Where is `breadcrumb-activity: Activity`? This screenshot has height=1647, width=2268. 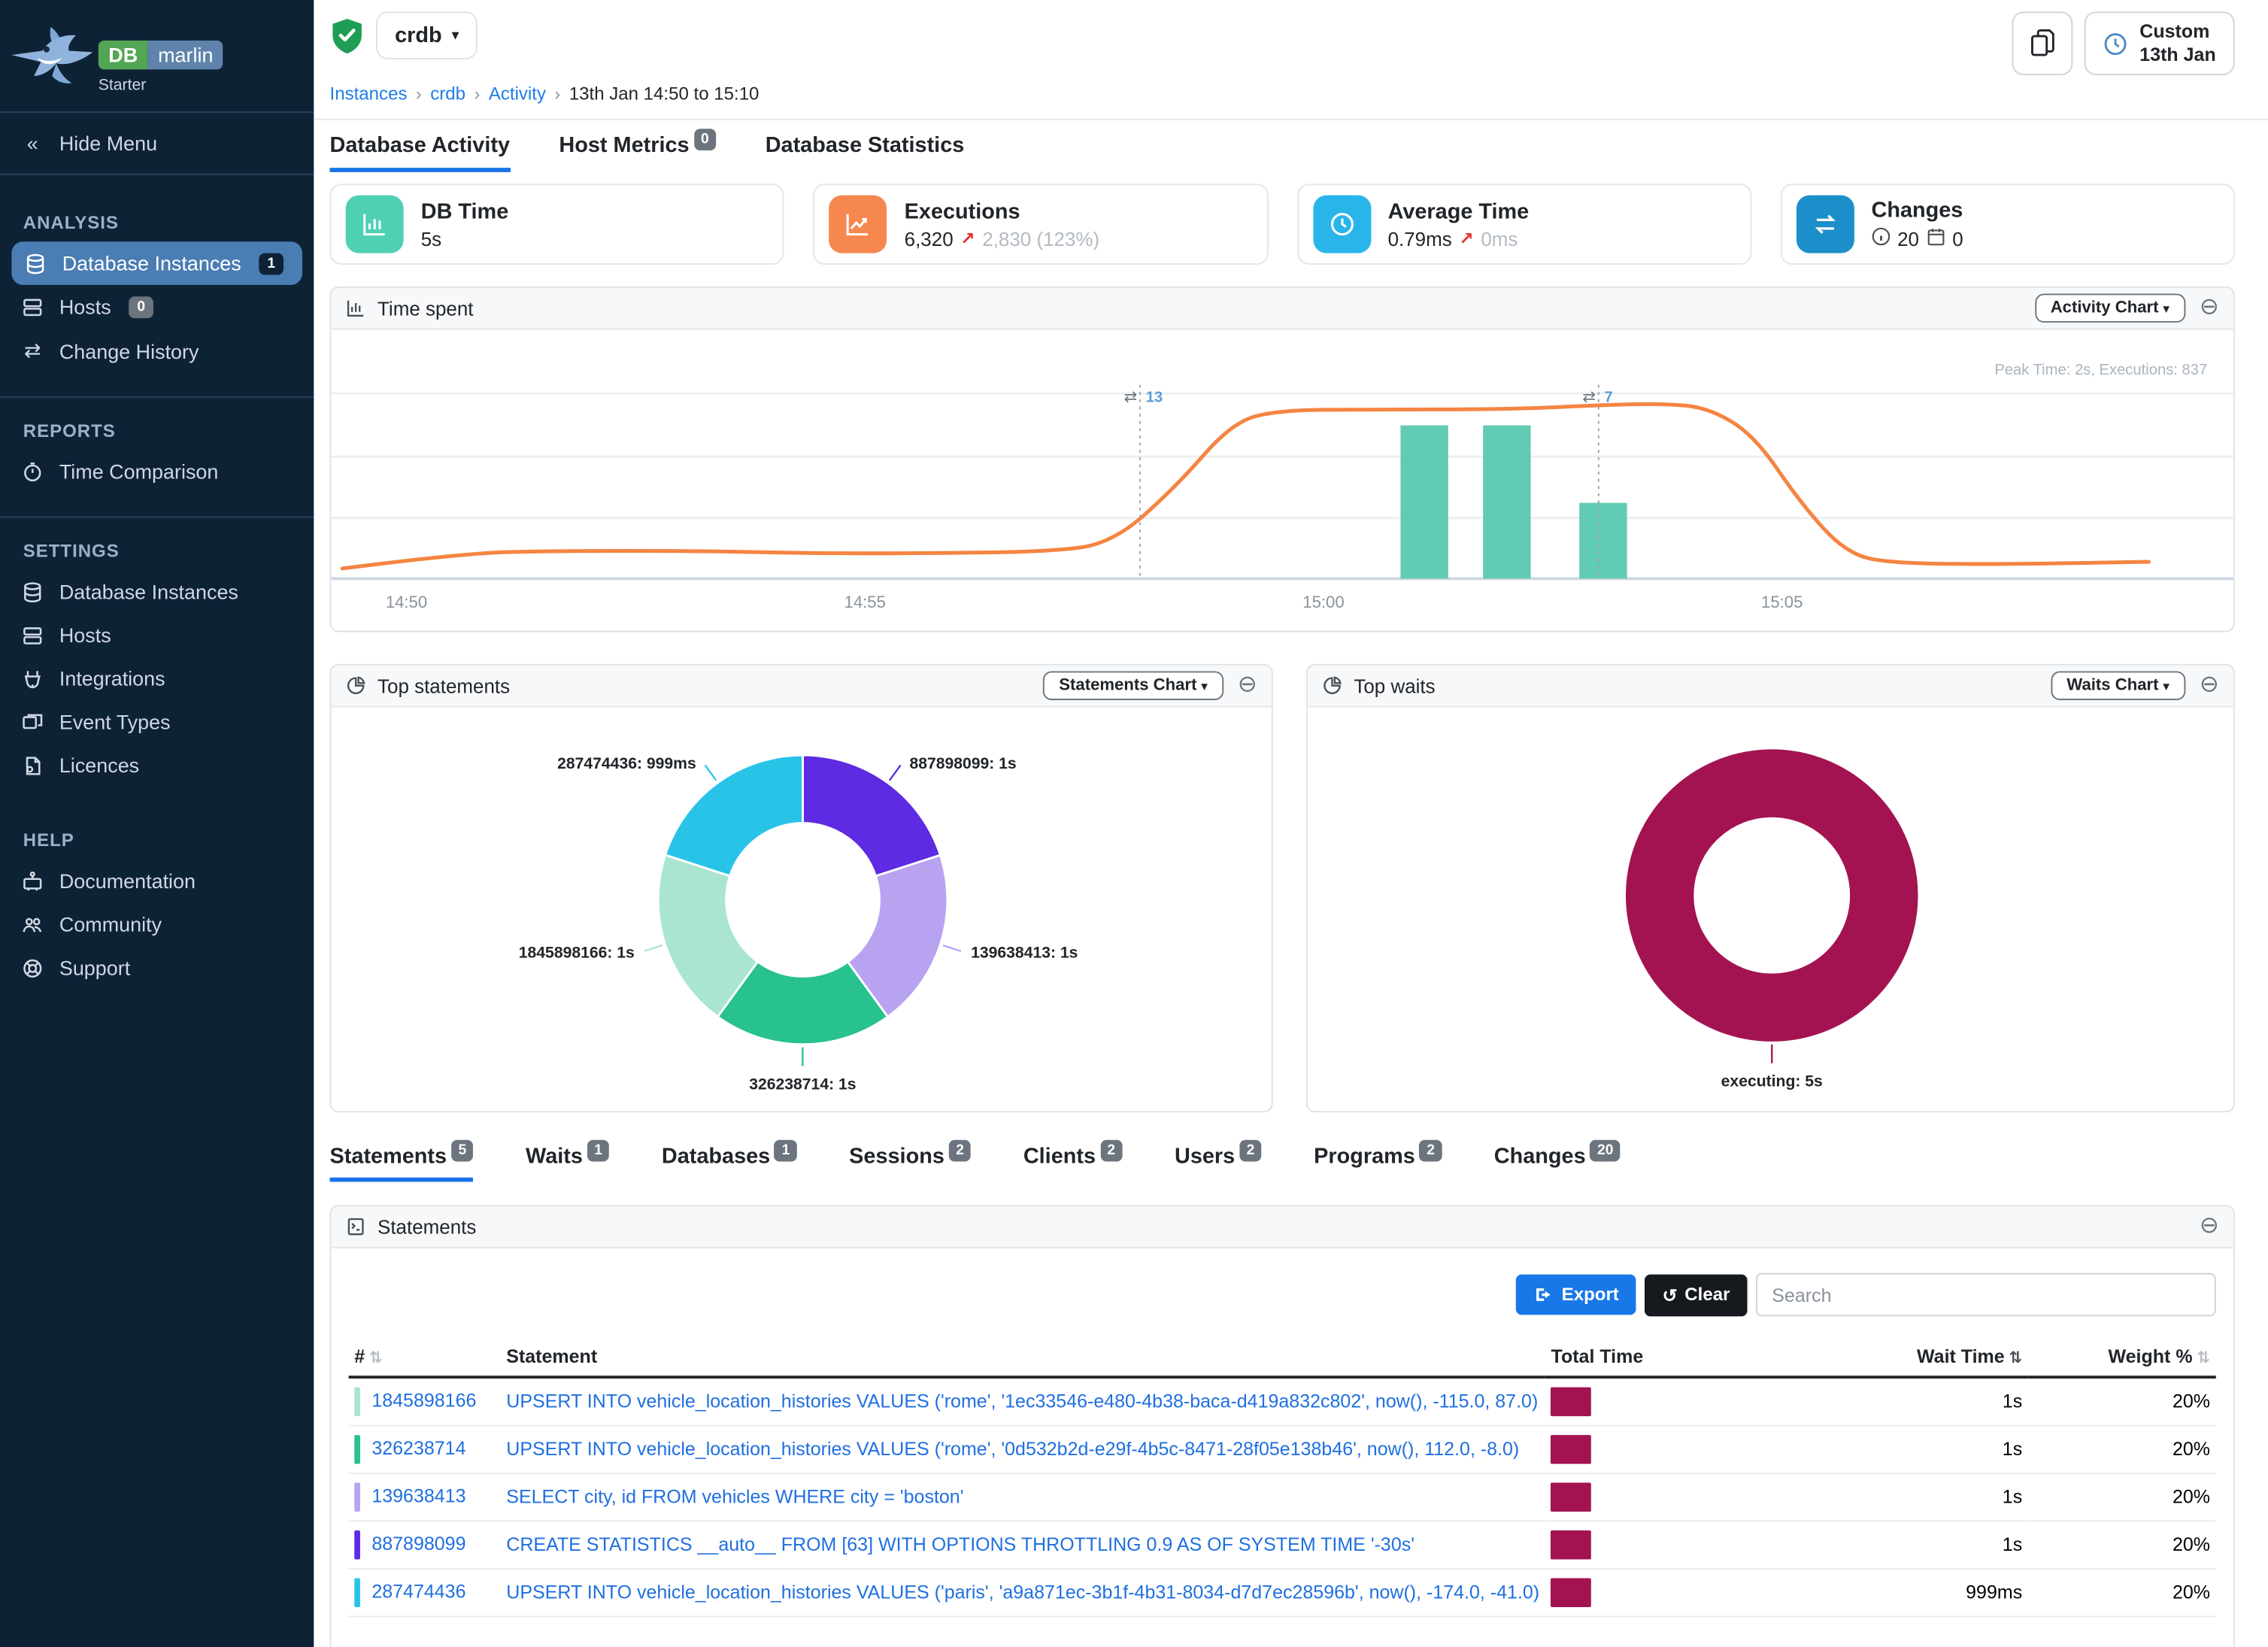
breadcrumb-activity: Activity is located at coordinates (517, 94).